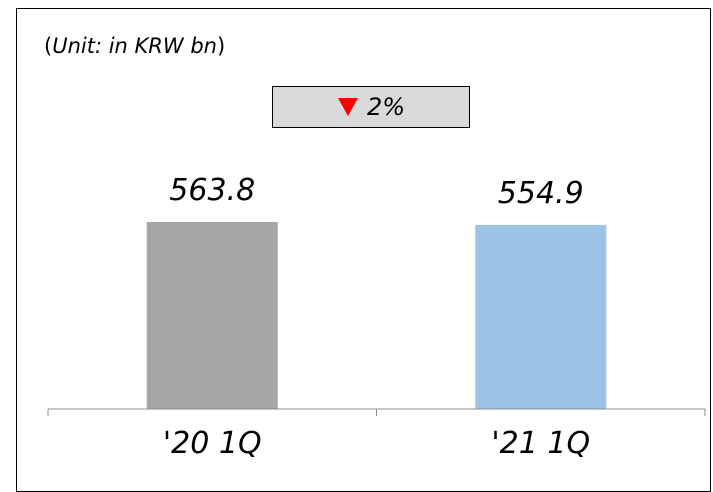 The width and height of the screenshot is (713, 492). Describe the element at coordinates (540, 443) in the screenshot. I see `x-tick-label: '21 1Q` at that location.